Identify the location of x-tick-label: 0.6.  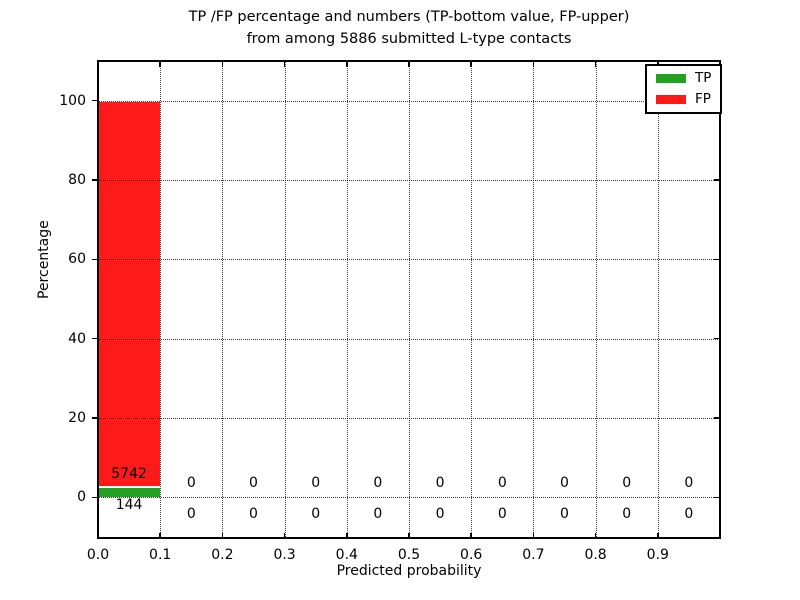
(471, 555).